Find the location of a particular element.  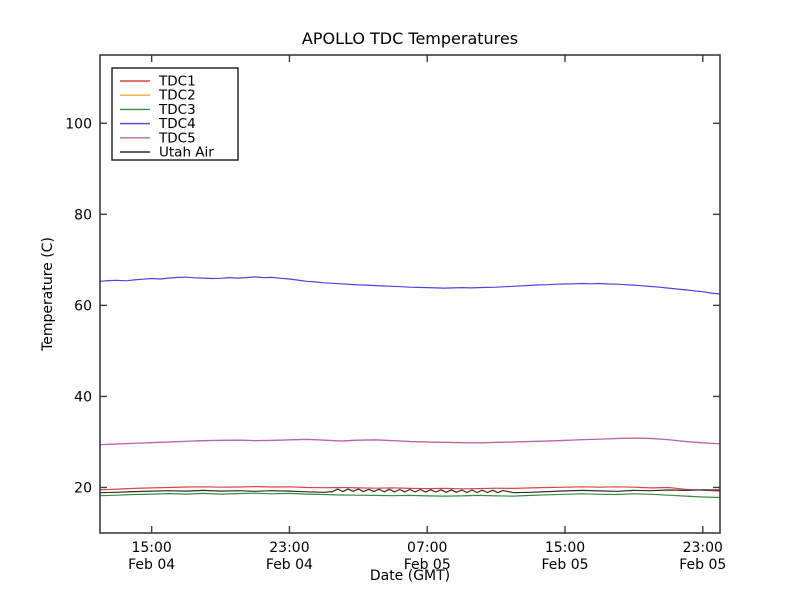

legend-label: Utah Air is located at coordinates (186, 153).